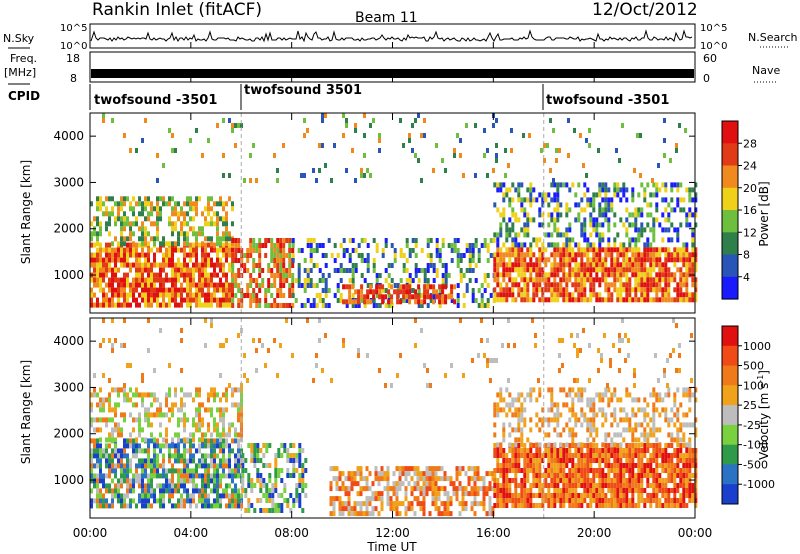  What do you see at coordinates (750, 143) in the screenshot?
I see `power-colorbar-tick-label: 28` at bounding box center [750, 143].